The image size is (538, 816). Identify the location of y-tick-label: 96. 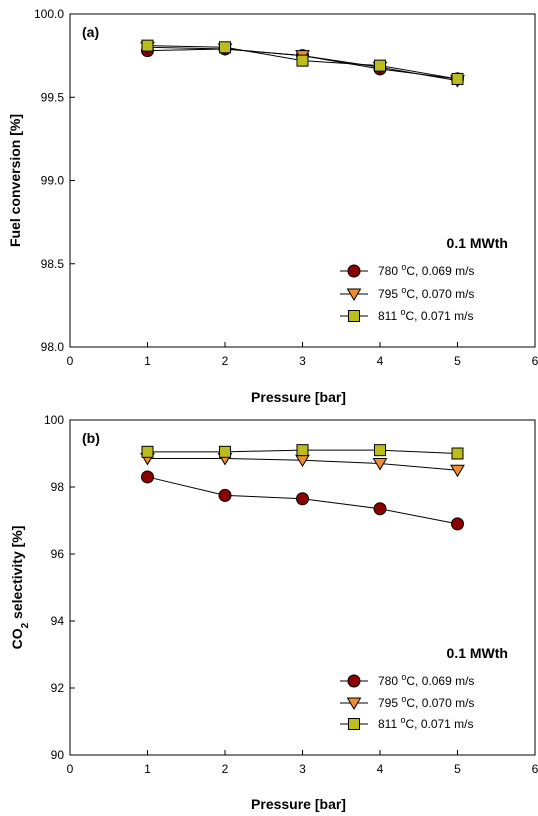
(58, 554).